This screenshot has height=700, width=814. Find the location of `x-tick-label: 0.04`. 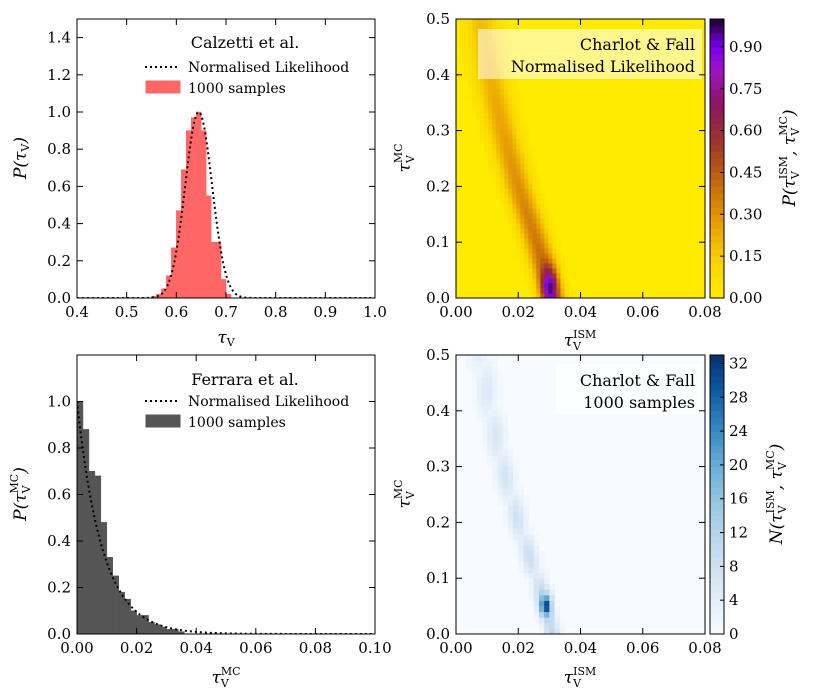

x-tick-label: 0.04 is located at coordinates (580, 648).